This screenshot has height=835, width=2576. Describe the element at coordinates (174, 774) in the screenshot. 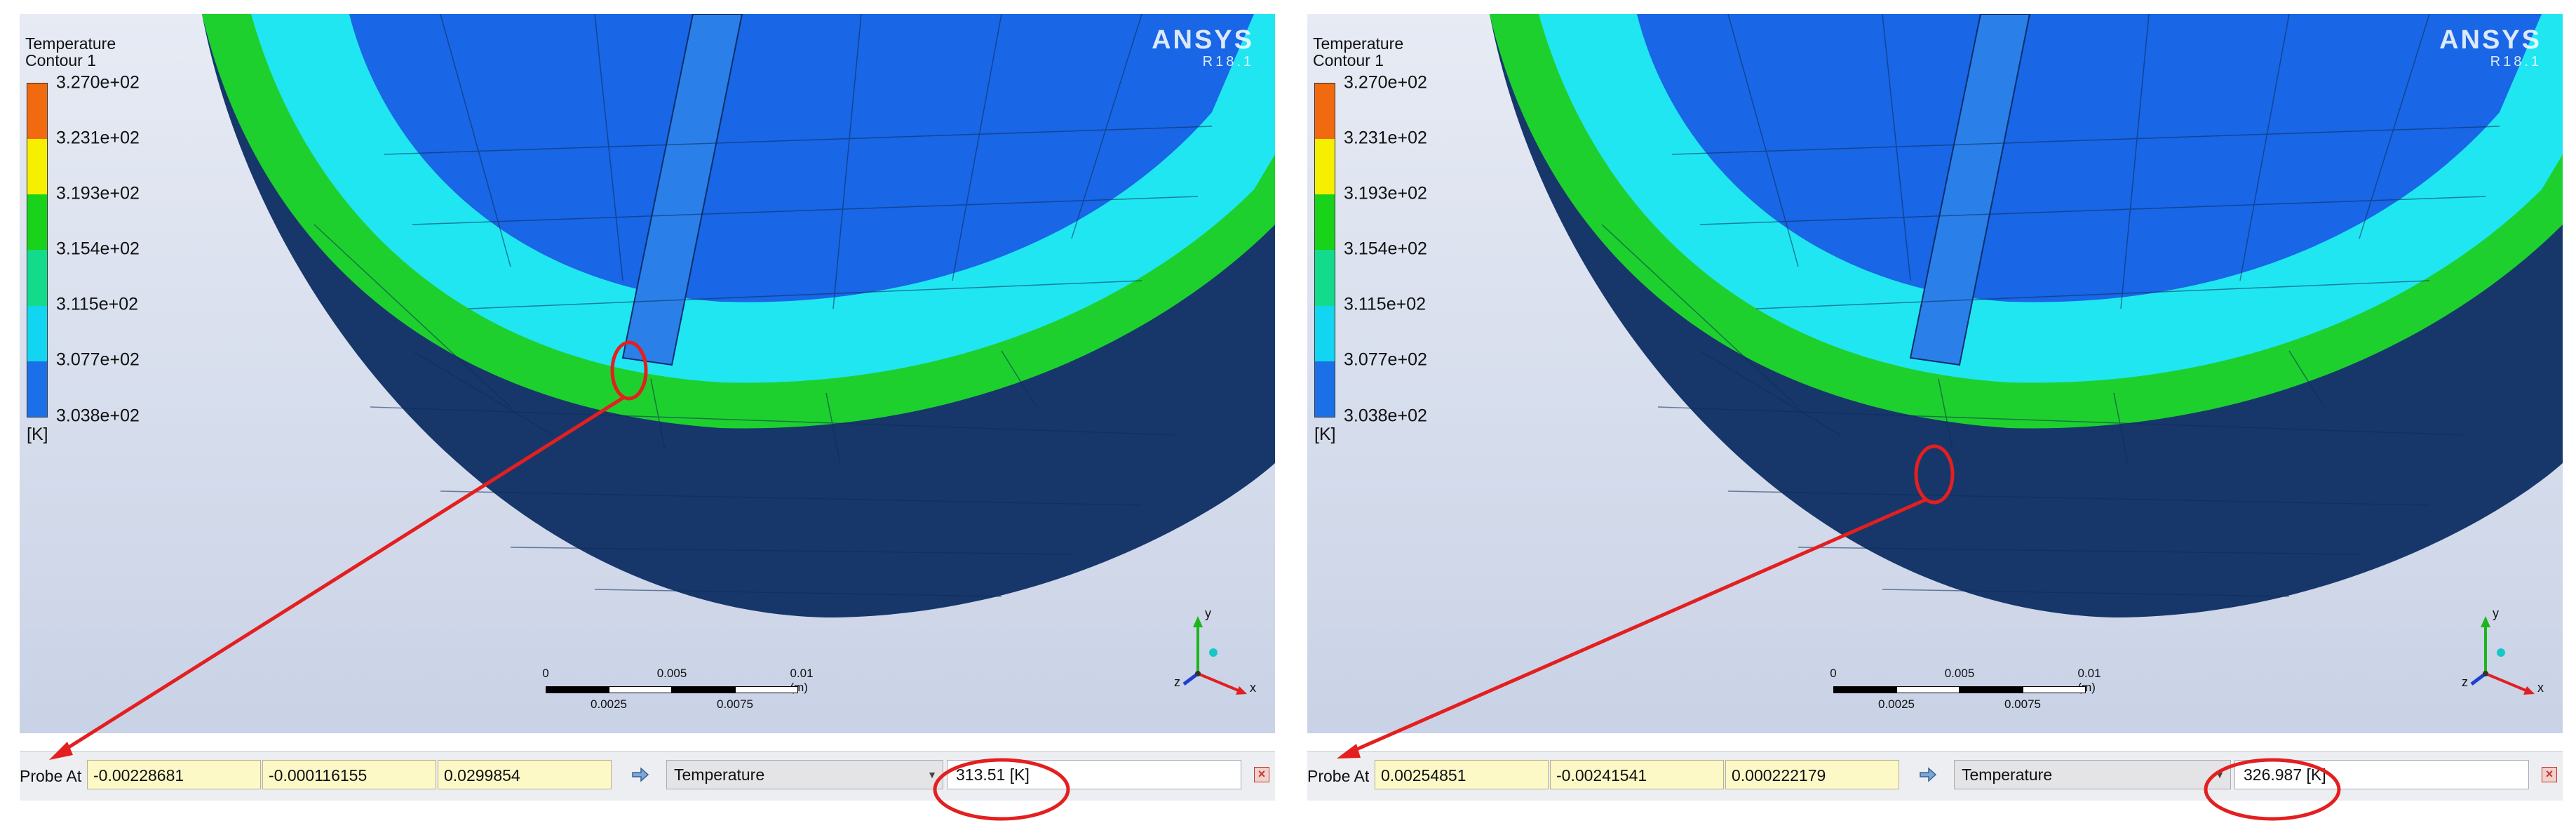

I see `probe-x-field: -0.00228681` at that location.